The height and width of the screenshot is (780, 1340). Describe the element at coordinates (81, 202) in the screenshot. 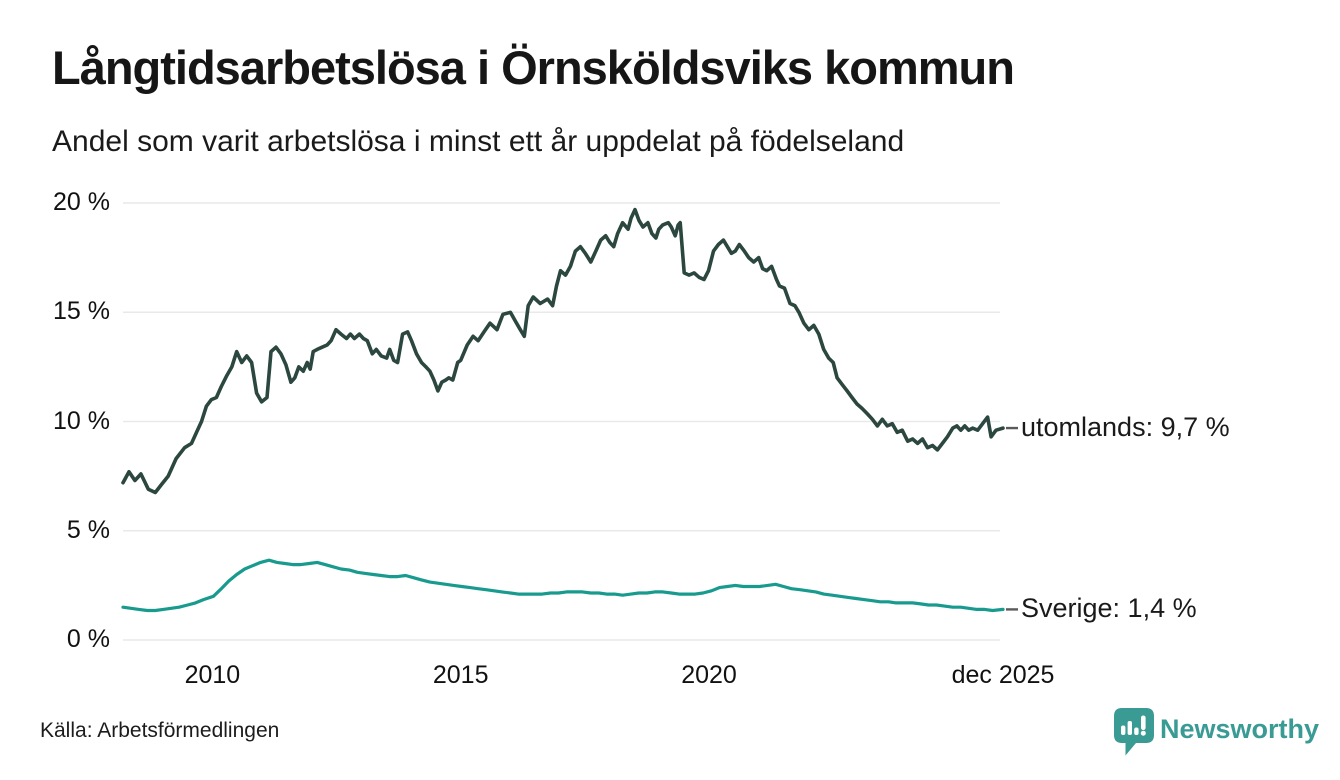

I see `y-axis-label-20: 20 %` at that location.